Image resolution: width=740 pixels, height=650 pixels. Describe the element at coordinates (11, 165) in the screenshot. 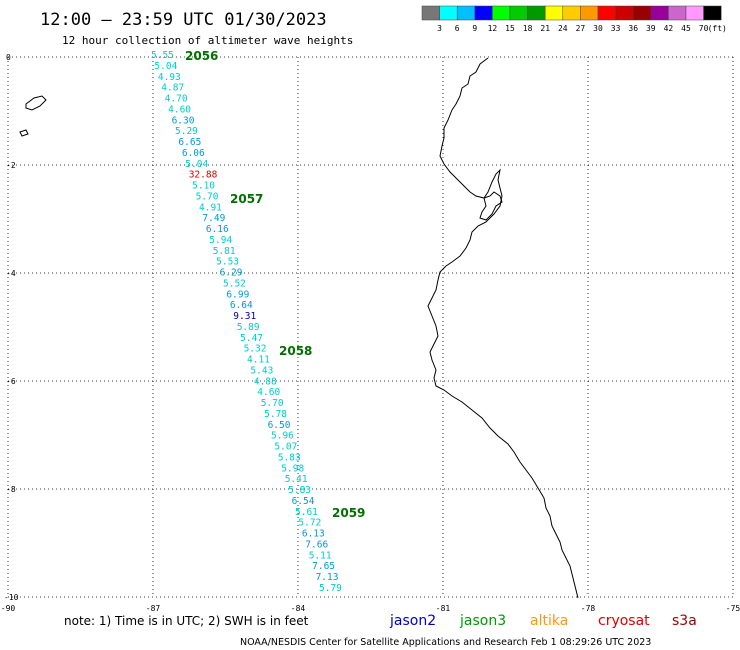

I see `latitude-tick-label: -2` at that location.